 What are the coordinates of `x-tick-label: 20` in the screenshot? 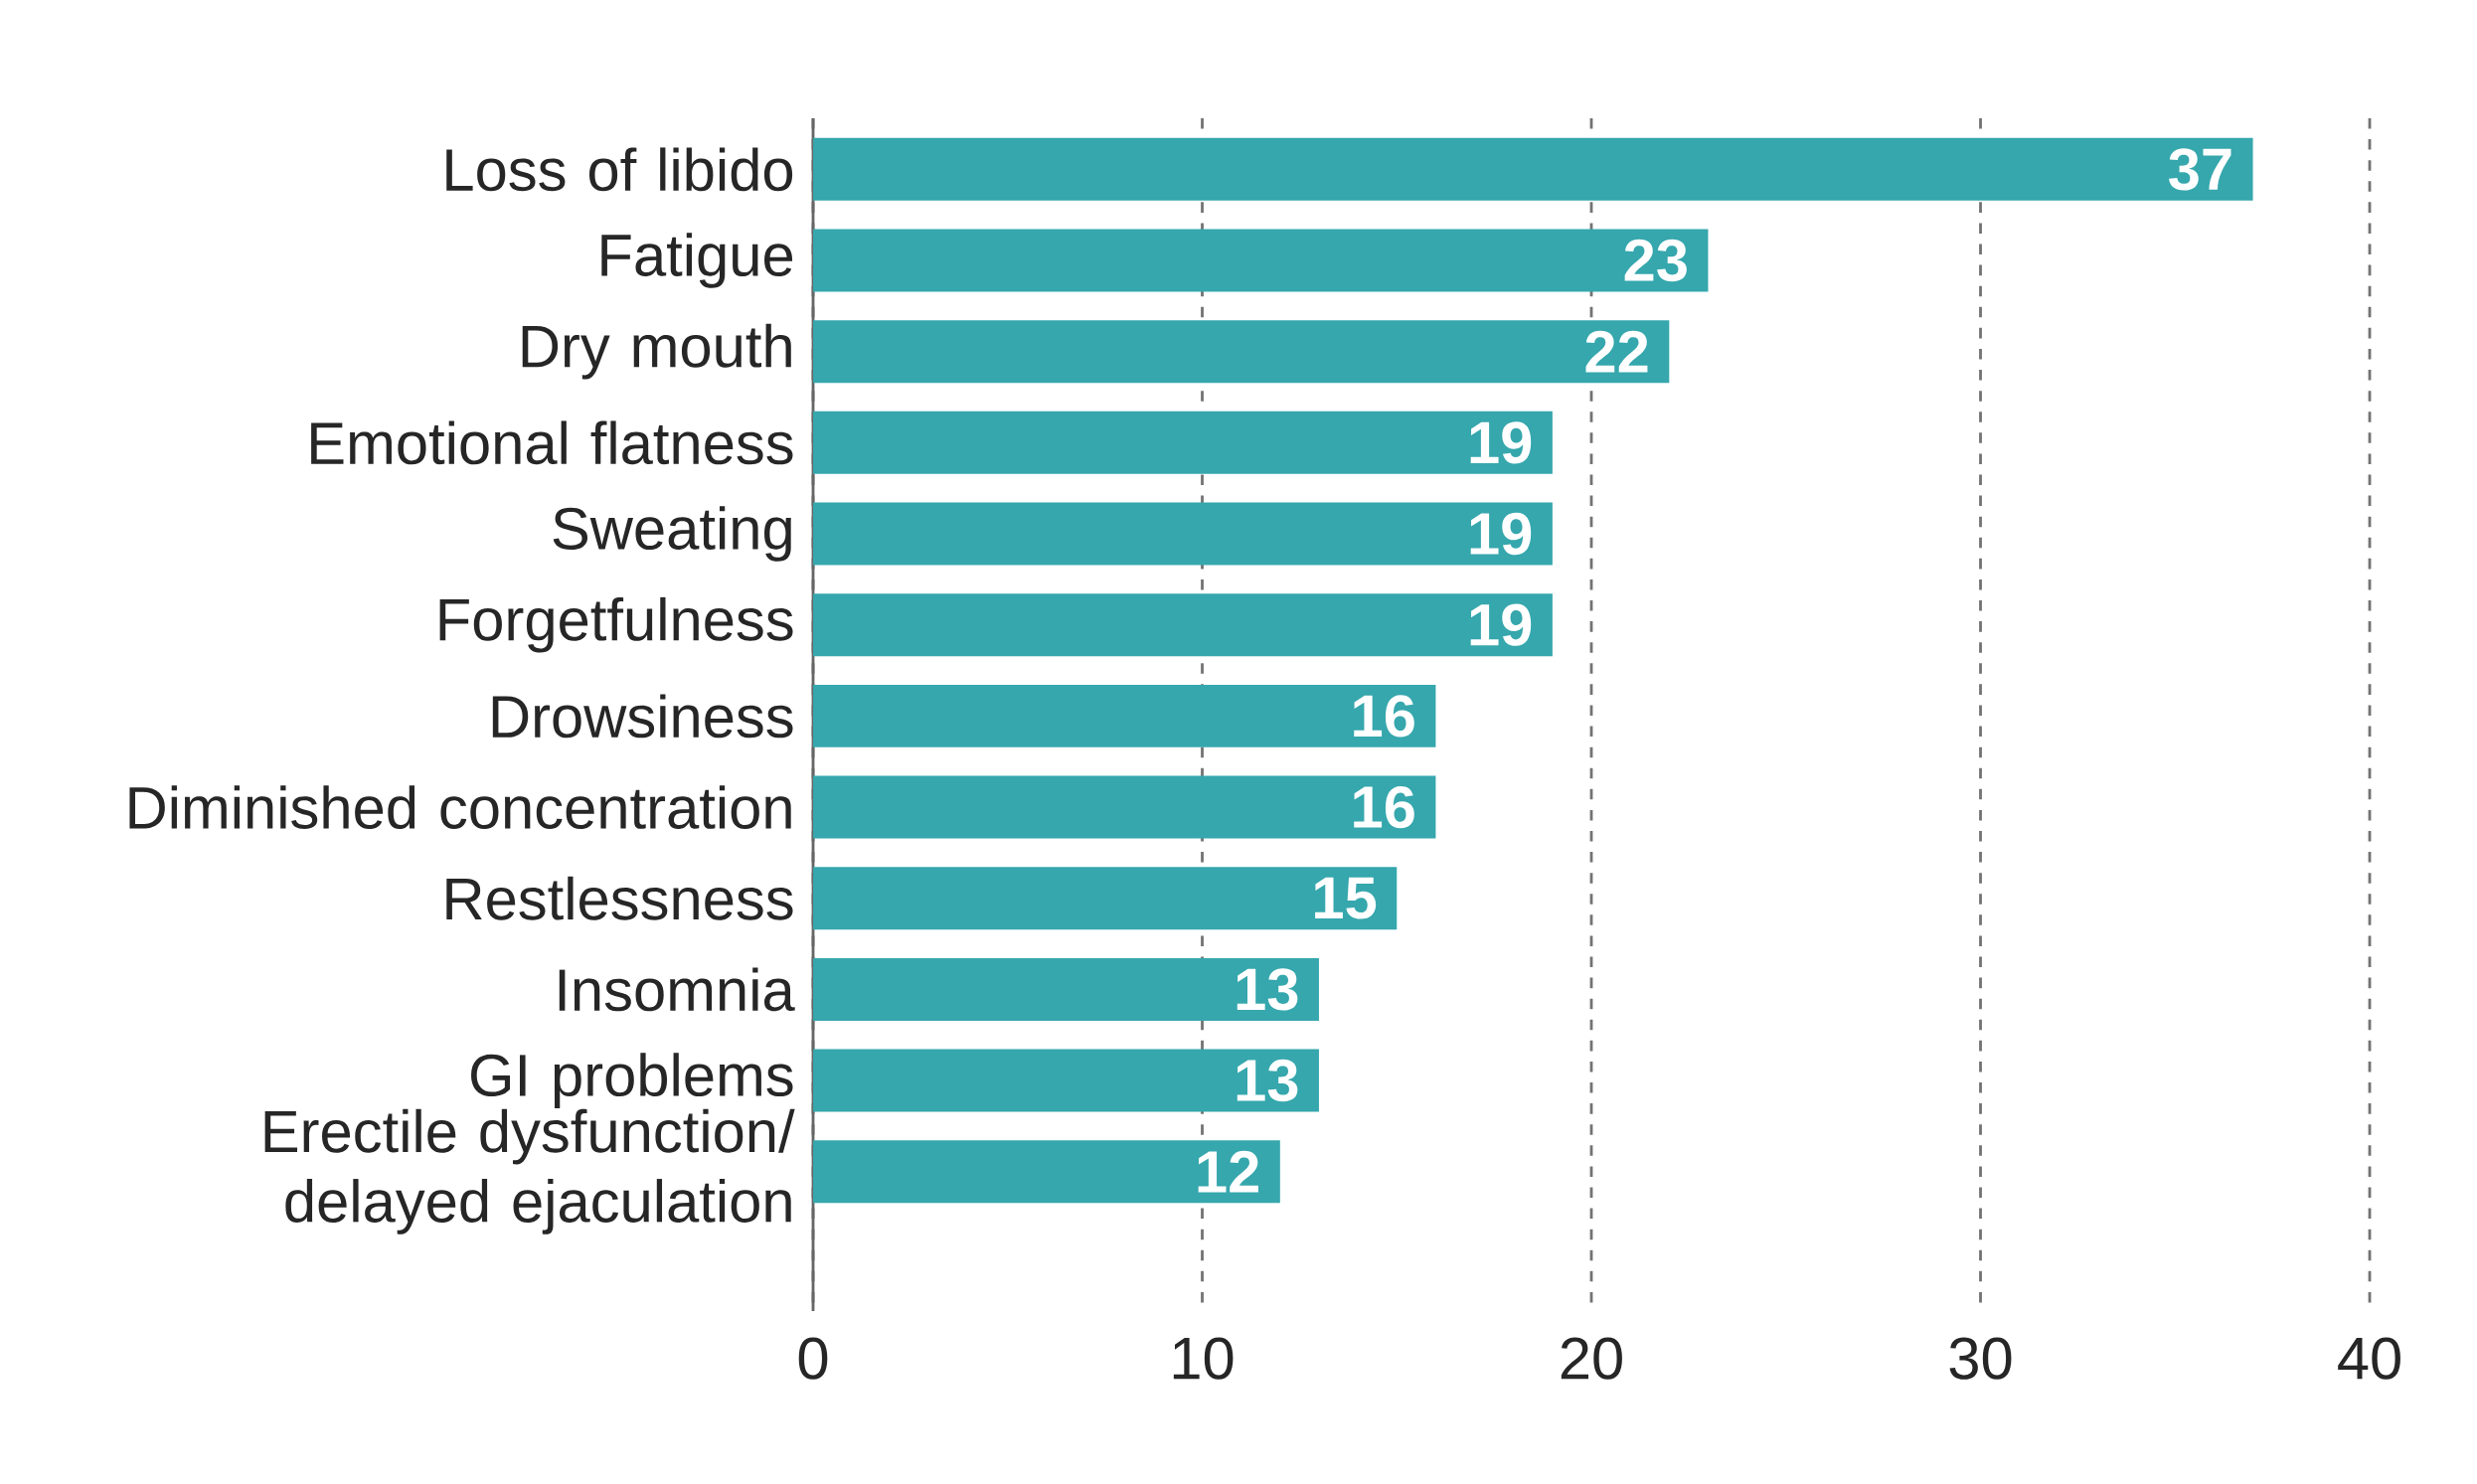 It's located at (1591, 1358).